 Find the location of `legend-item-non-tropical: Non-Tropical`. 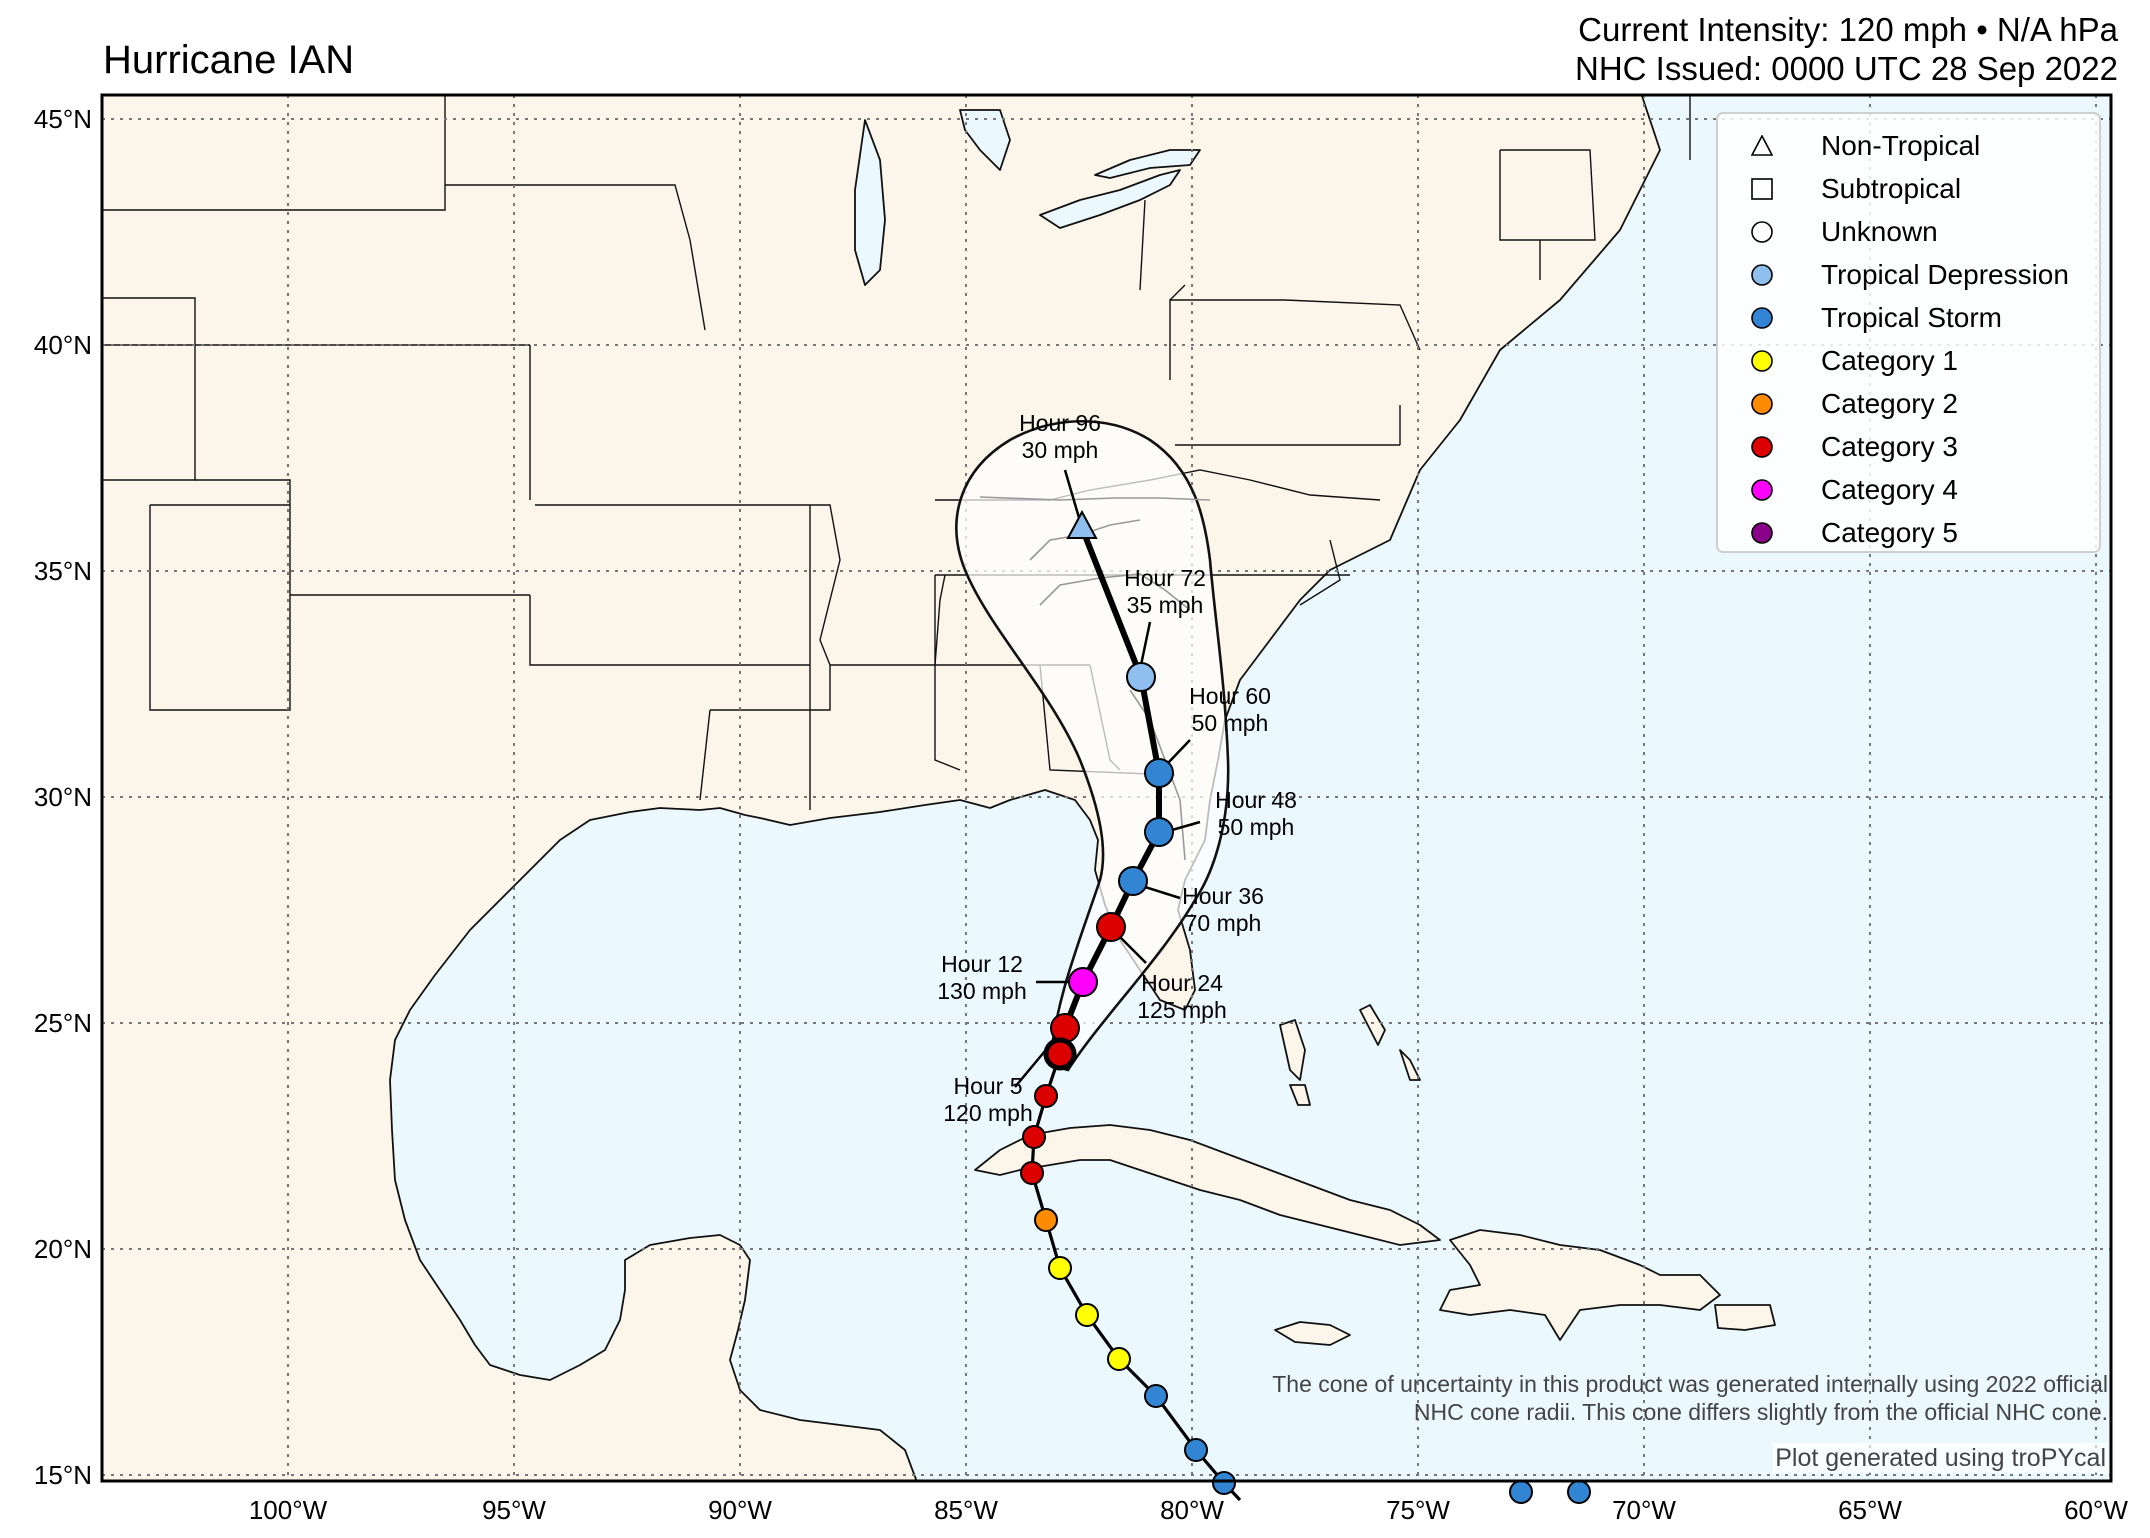

legend-item-non-tropical: Non-Tropical is located at coordinates (1908, 146).